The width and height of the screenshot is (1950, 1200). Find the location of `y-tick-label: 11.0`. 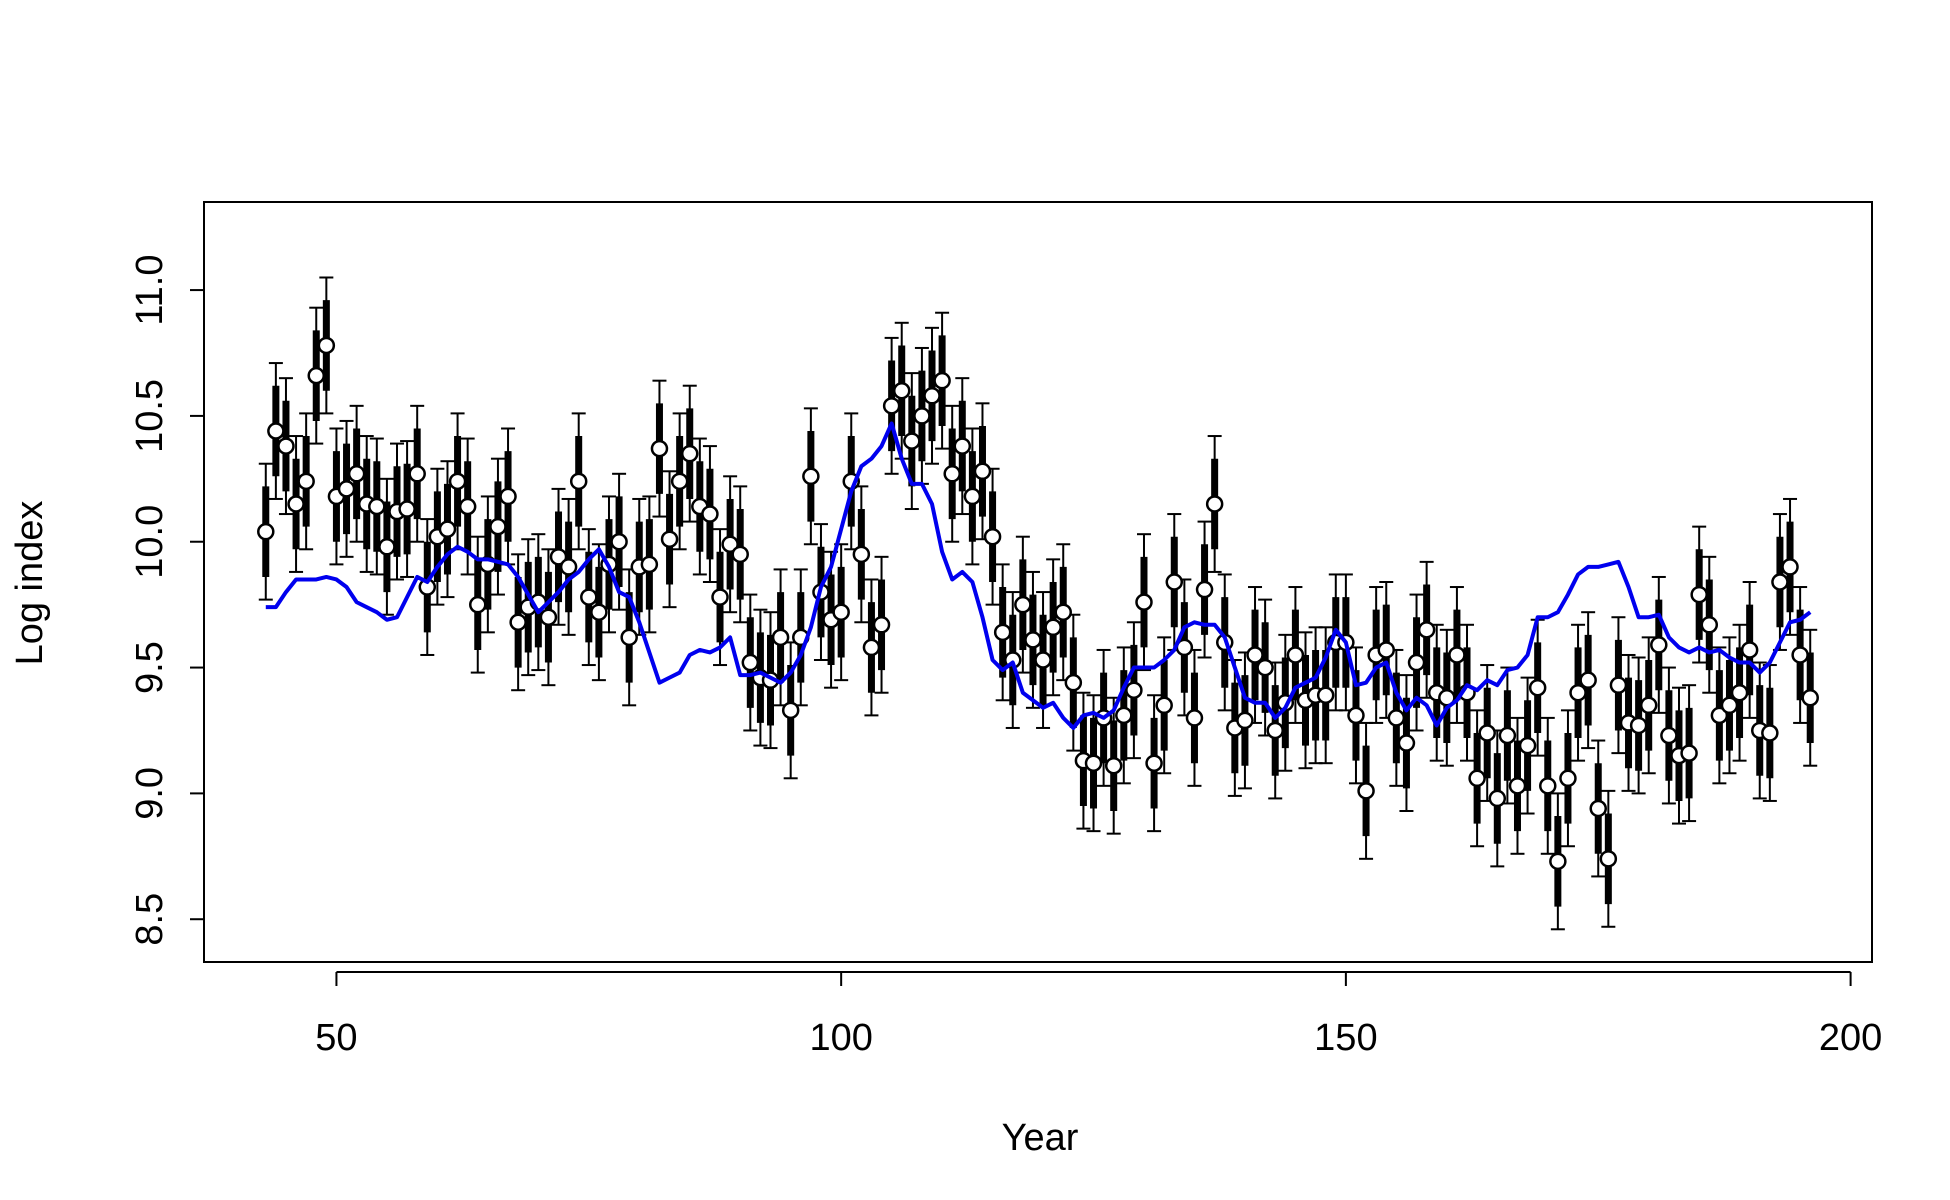

y-tick-label: 11.0 is located at coordinates (150, 290).